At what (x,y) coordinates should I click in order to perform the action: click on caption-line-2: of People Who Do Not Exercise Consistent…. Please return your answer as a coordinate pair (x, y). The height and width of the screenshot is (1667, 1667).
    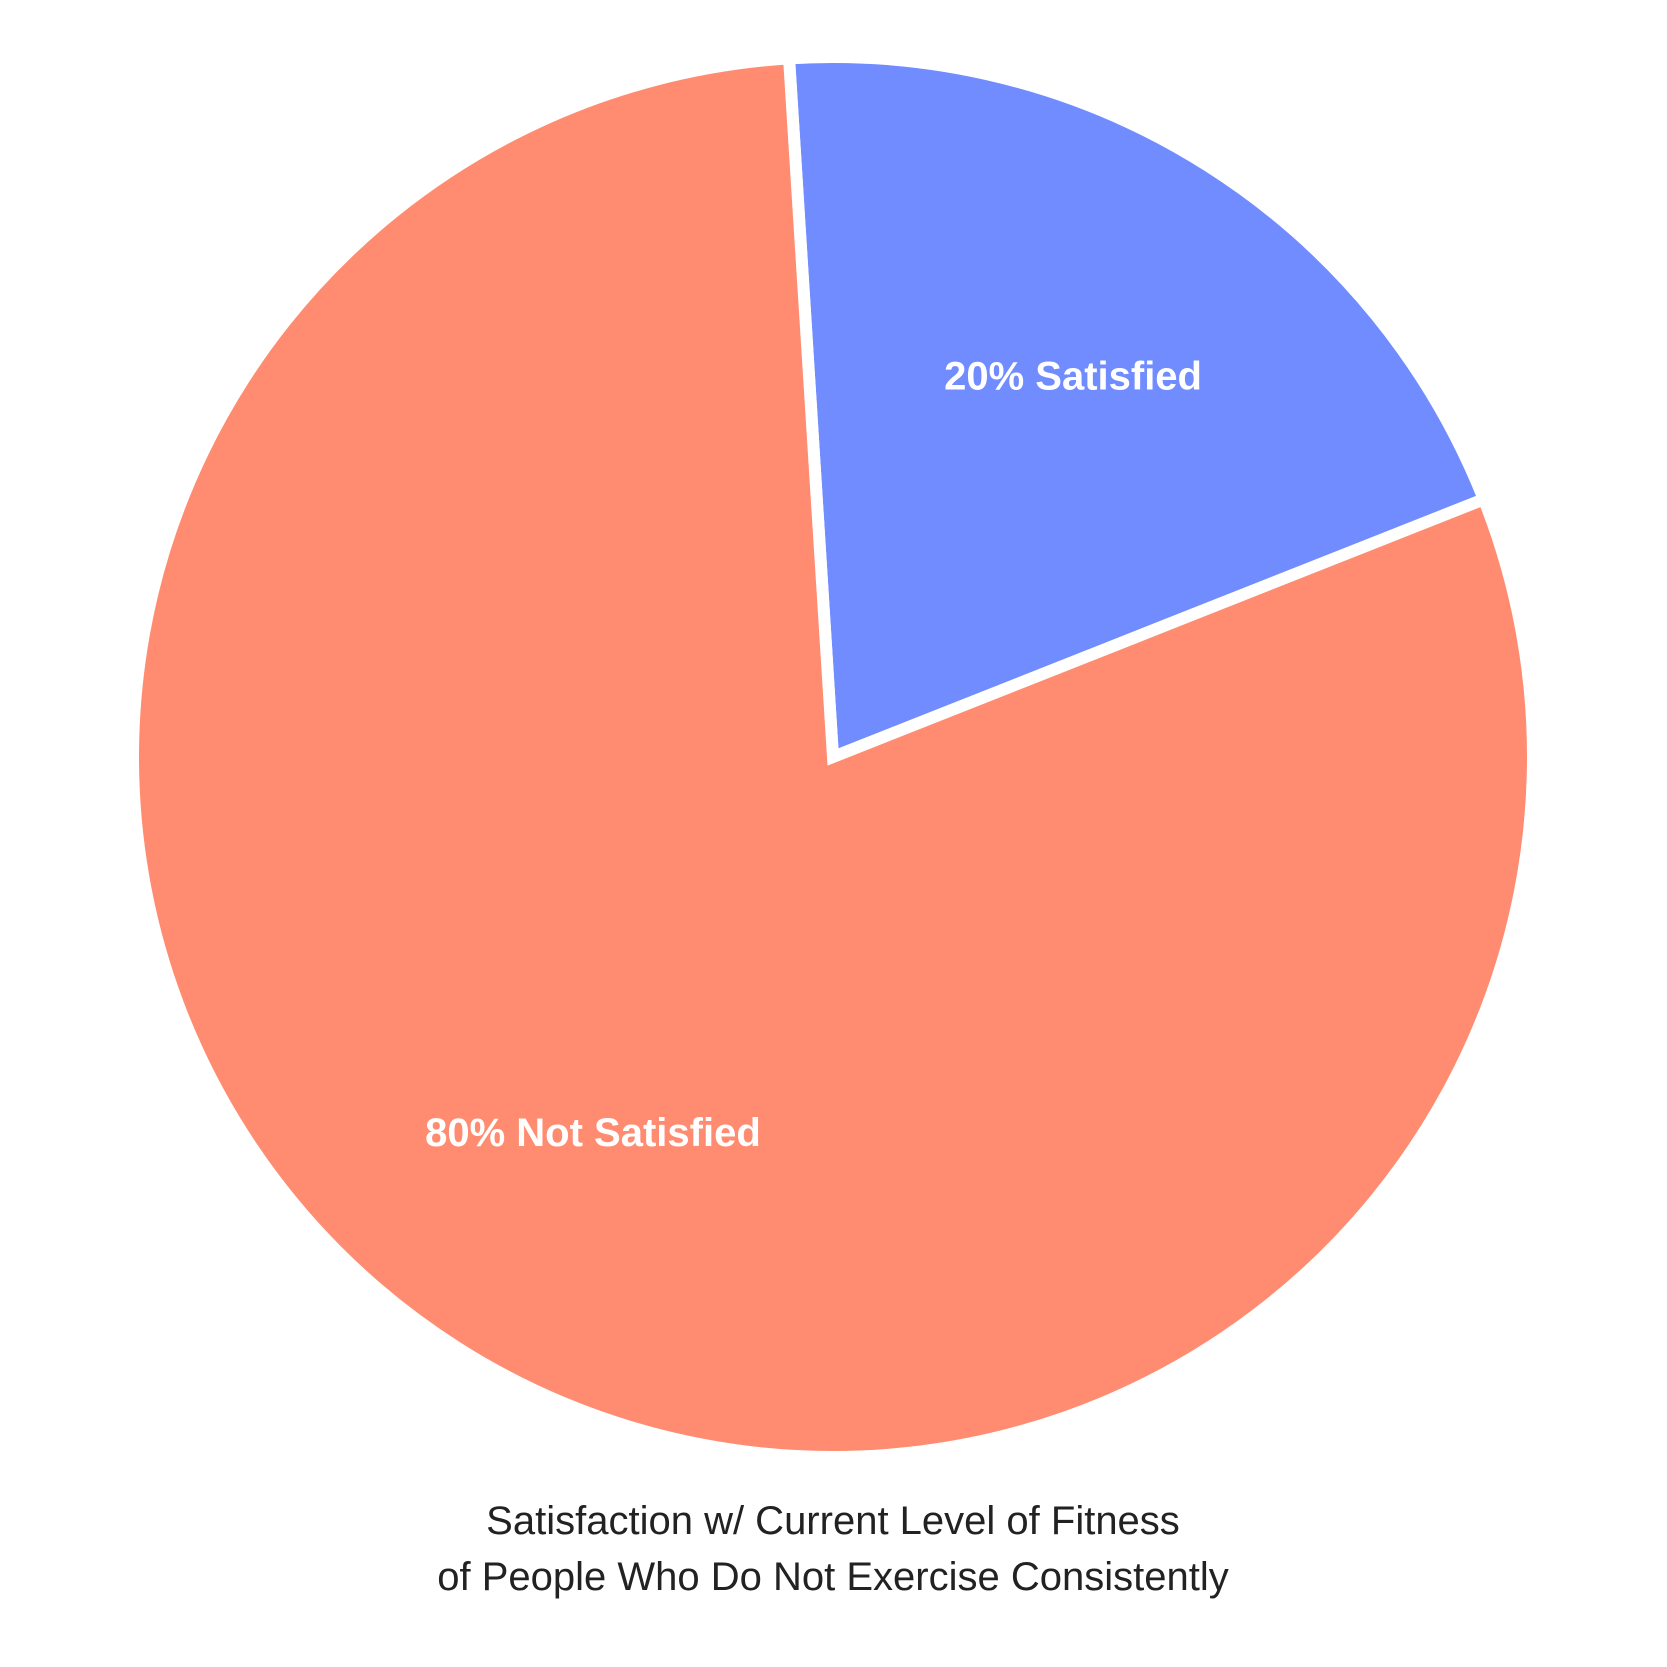
    Looking at the image, I should click on (832, 1577).